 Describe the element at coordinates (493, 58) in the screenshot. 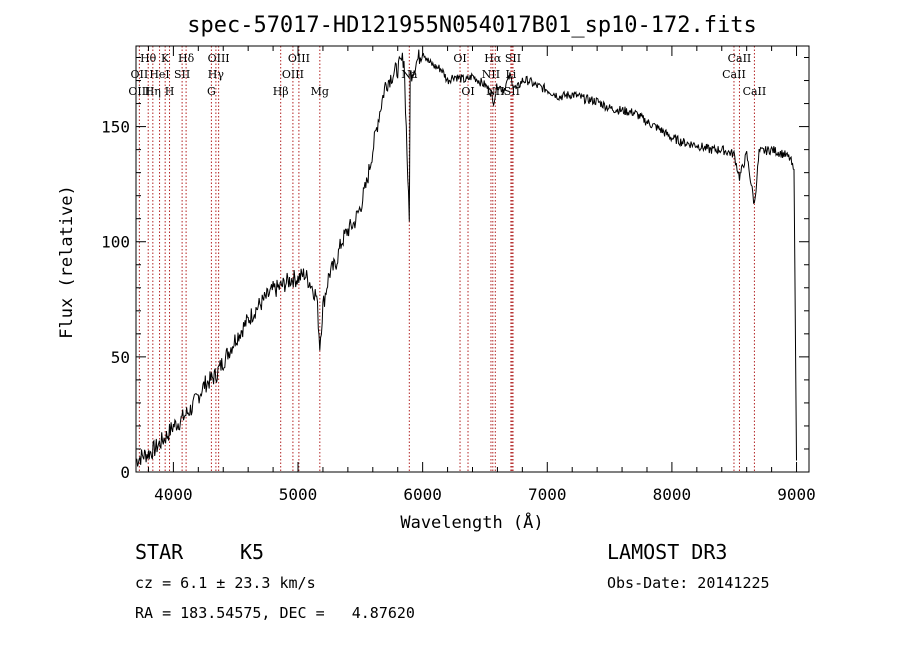

I see `marker-label: Hα` at that location.